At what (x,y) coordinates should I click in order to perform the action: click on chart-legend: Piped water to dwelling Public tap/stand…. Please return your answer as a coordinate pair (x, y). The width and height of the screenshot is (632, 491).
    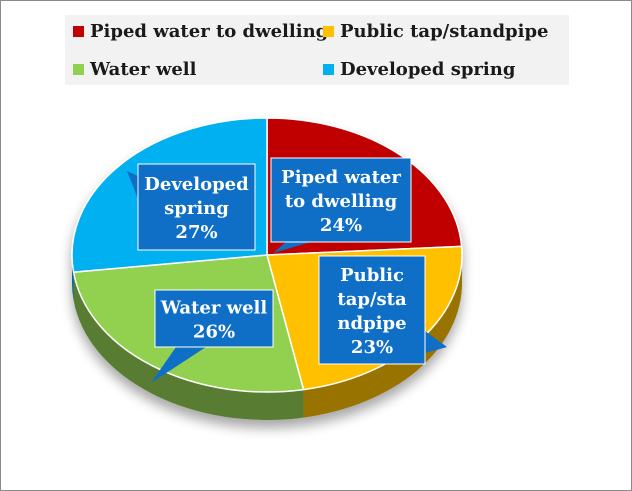
    Looking at the image, I should click on (317, 50).